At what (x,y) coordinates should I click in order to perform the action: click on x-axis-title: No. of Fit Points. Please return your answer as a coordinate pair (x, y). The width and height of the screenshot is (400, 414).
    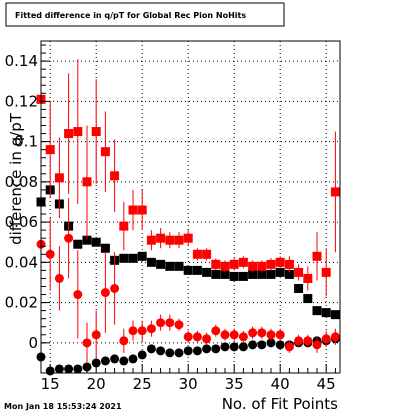
    Looking at the image, I should click on (280, 404).